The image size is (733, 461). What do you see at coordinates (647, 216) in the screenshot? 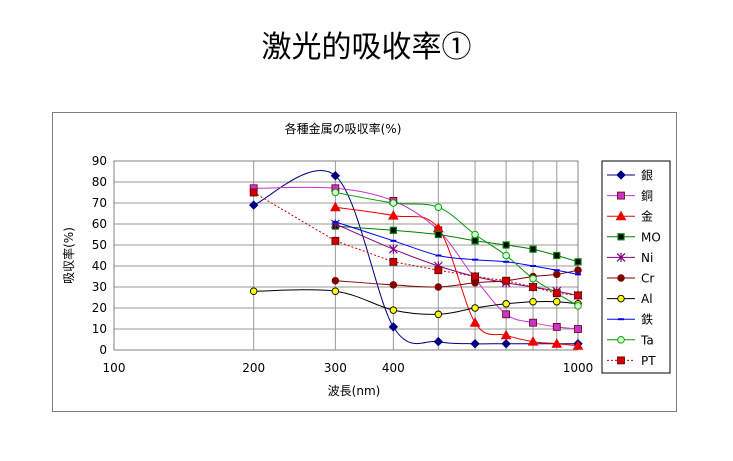
I see `legend-label: 金` at bounding box center [647, 216].